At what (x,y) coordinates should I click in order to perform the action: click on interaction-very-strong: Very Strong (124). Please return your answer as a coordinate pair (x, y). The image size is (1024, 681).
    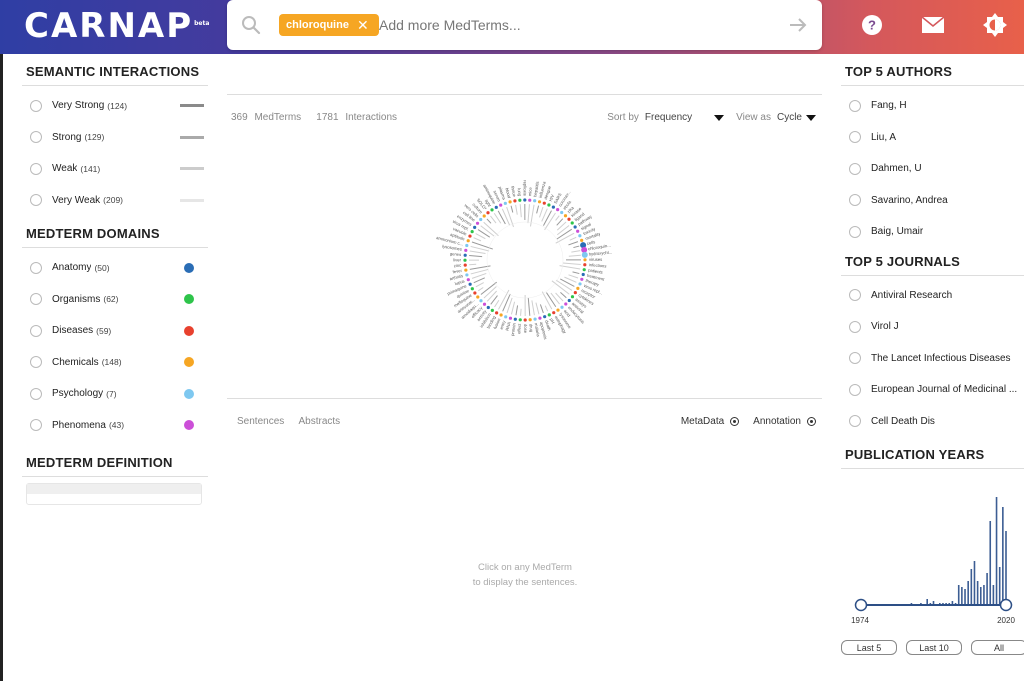
    Looking at the image, I should click on (115, 106).